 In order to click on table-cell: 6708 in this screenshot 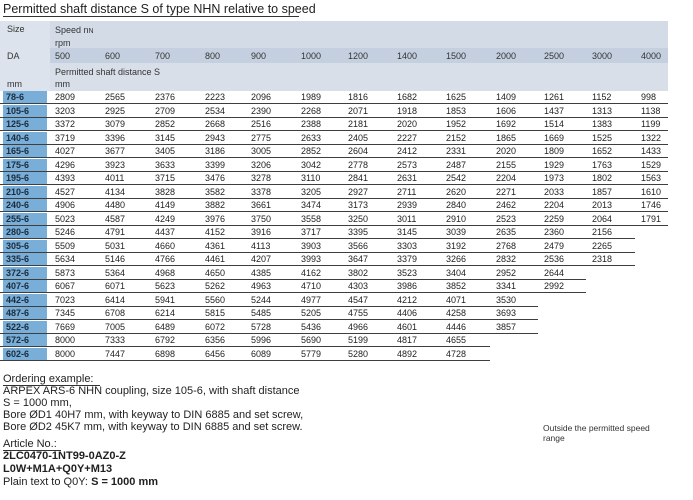, I will do `click(115, 313)`.